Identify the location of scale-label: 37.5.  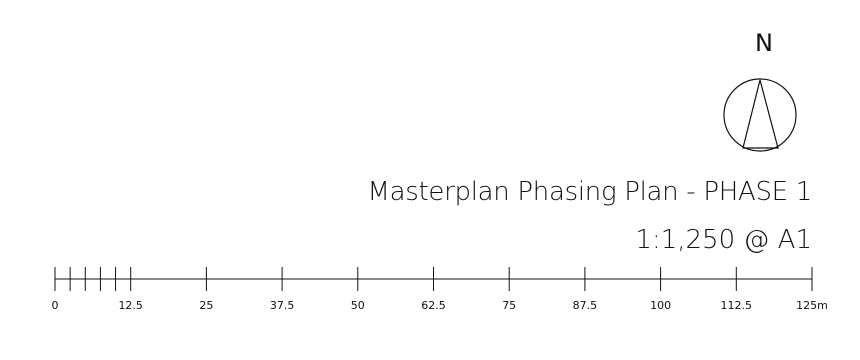
(282, 305).